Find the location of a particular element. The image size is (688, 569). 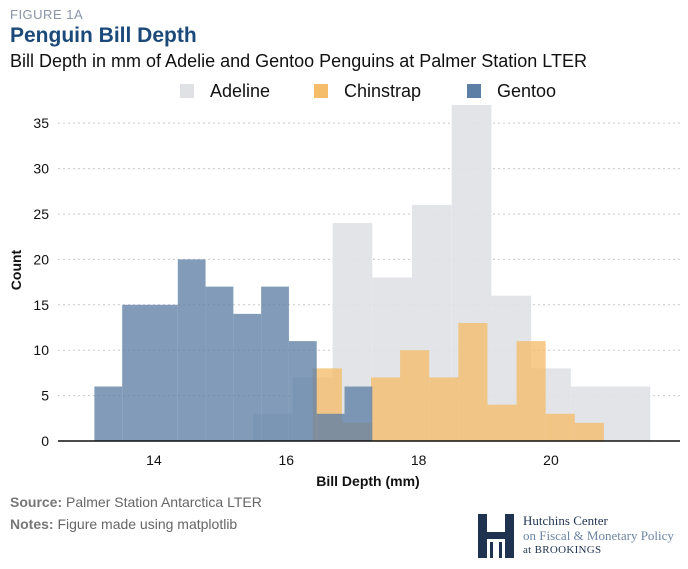

series-gentoo-bars is located at coordinates (233, 350).